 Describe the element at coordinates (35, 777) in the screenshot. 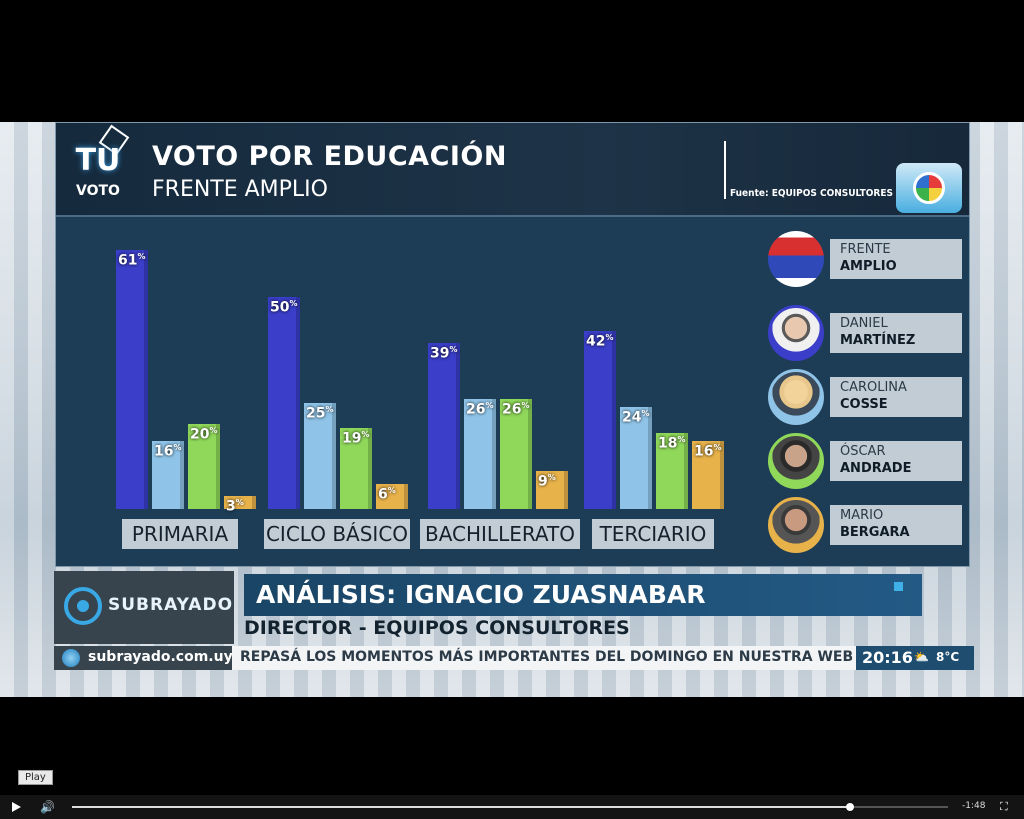

I see `play-tooltip: Play` at that location.